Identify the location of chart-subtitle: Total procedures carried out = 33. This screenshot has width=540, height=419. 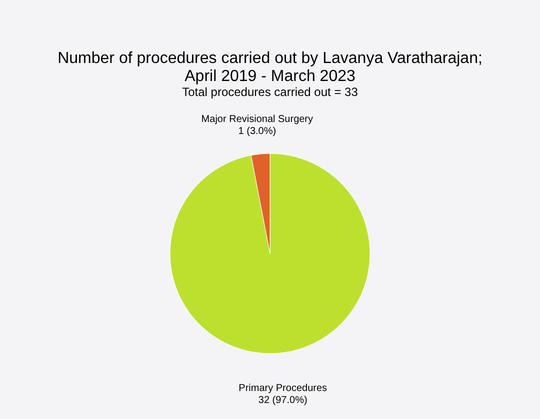
(270, 92).